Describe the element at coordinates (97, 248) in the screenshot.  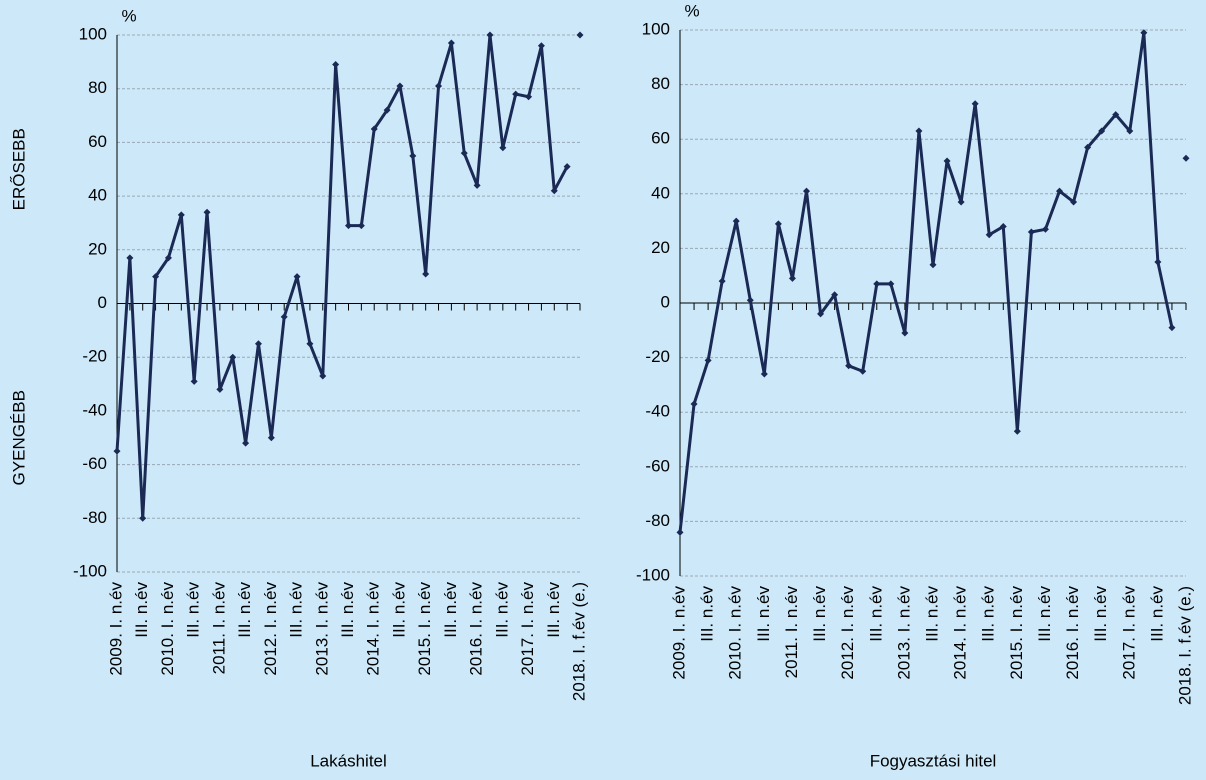
I see `y-tick-label: 20` at that location.